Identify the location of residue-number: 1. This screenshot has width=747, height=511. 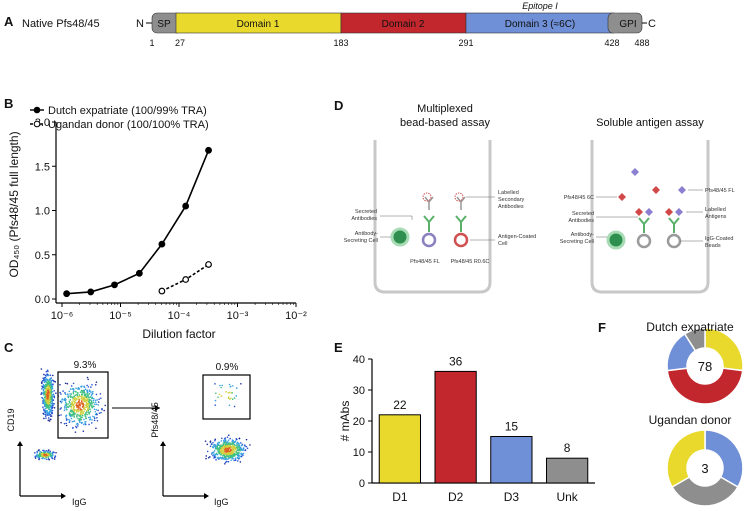
(151, 43).